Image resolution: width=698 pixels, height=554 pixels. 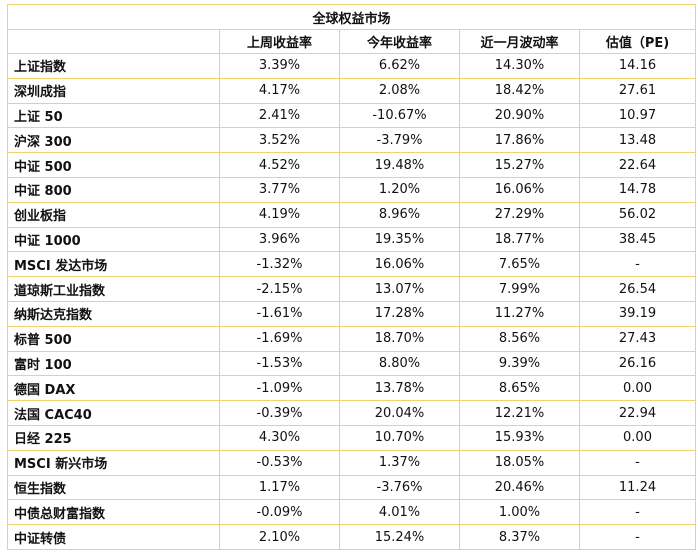 I want to click on cell: 17.28%, so click(x=399, y=313).